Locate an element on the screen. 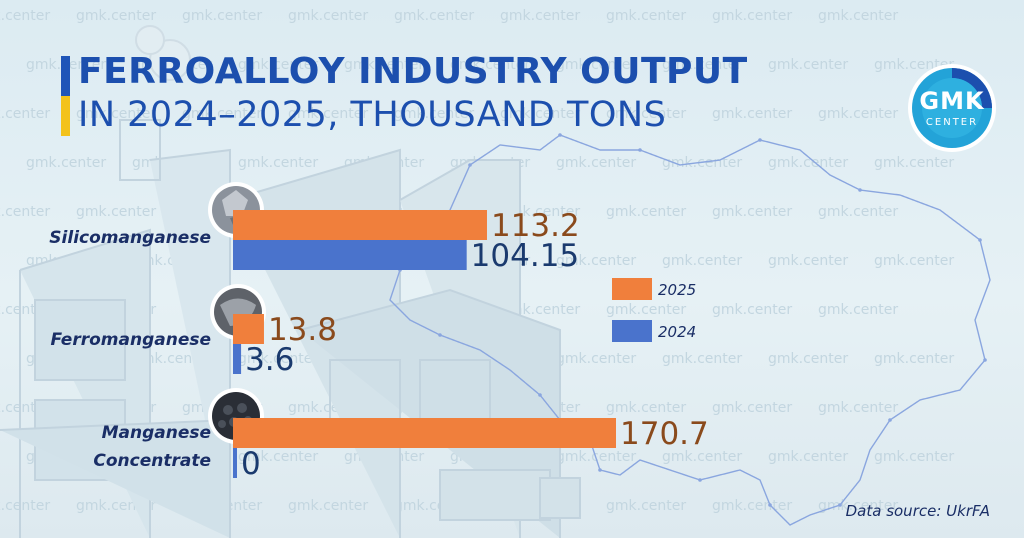  chart-legend: 2025 2024 is located at coordinates (654, 310).